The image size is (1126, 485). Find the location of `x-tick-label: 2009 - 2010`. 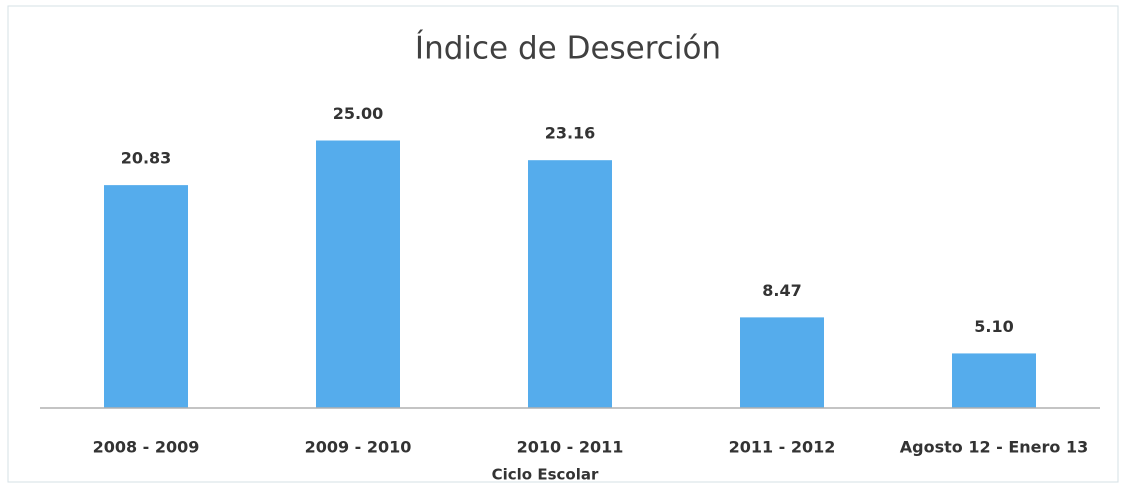

x-tick-label: 2009 - 2010 is located at coordinates (358, 447).